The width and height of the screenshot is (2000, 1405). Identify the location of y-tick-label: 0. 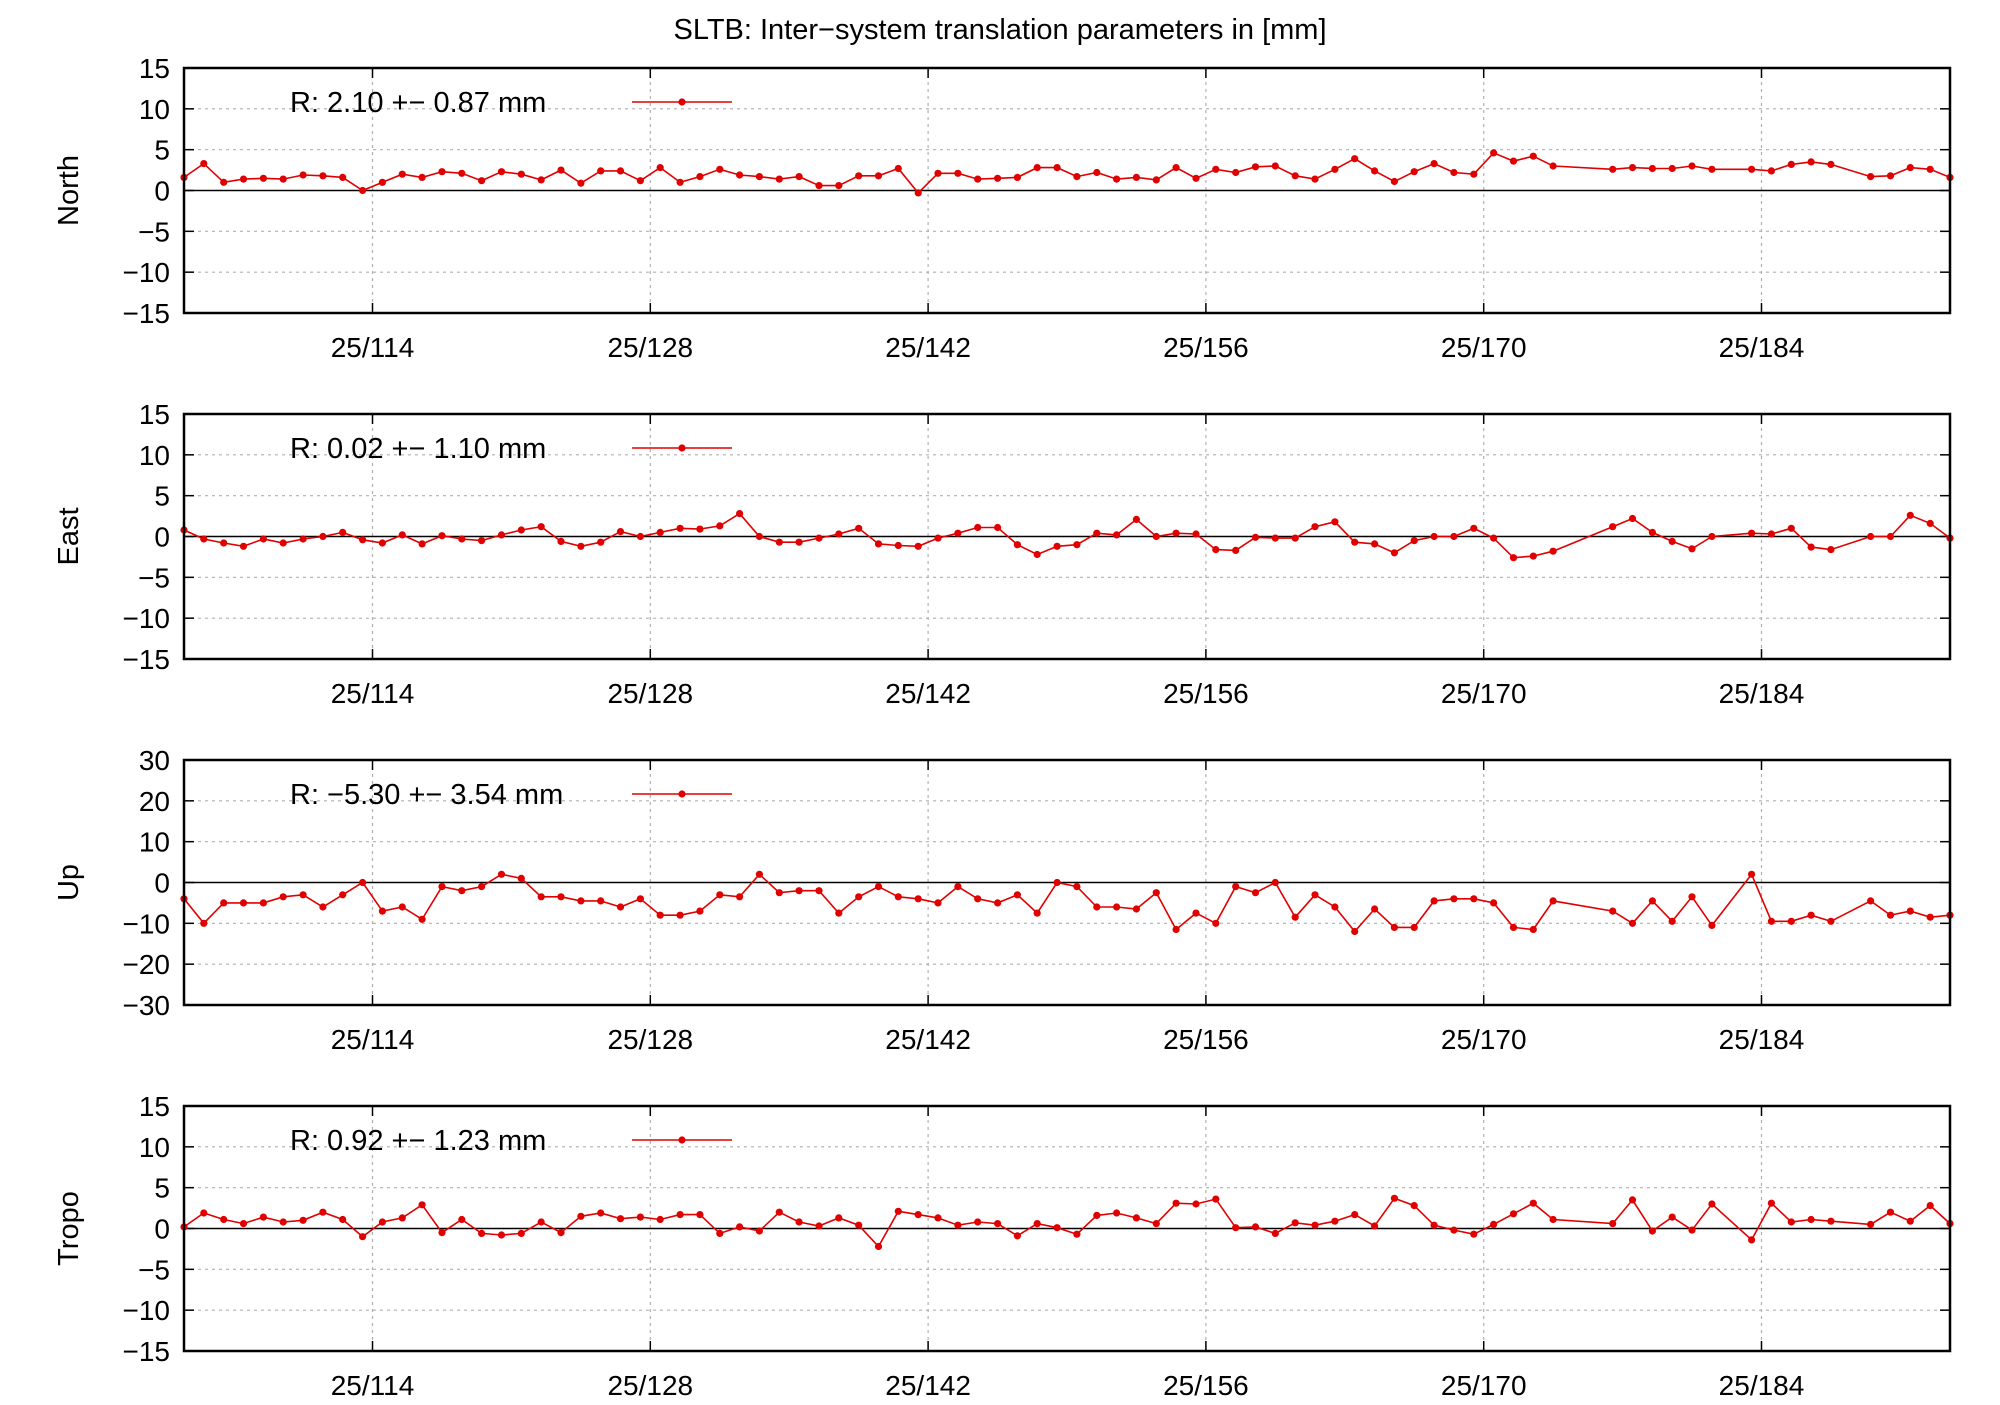
(162, 191).